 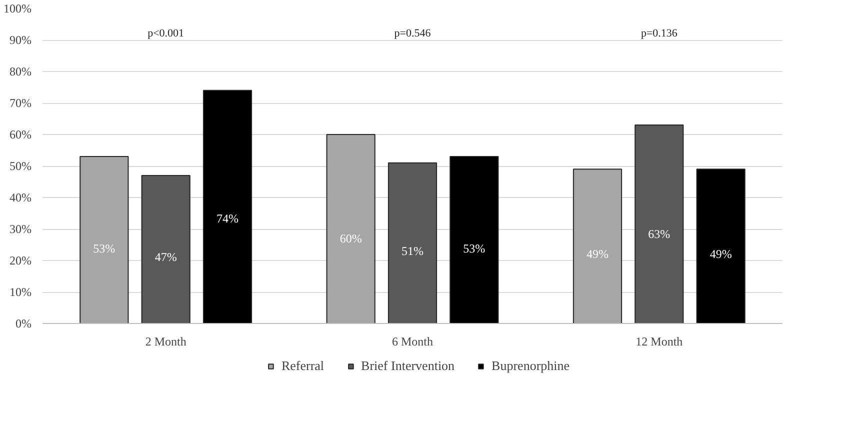 I want to click on y-tick-label: 20%, so click(x=21, y=261).